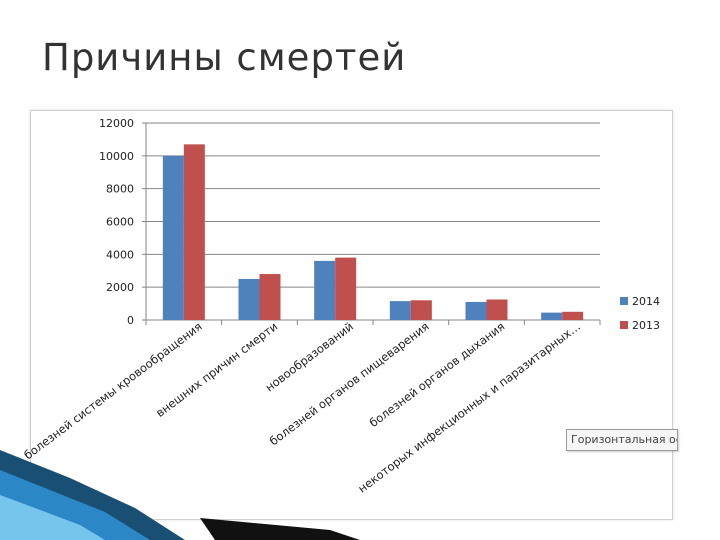  I want to click on axis-tooltip: Горизонтальная ос, so click(622, 440).